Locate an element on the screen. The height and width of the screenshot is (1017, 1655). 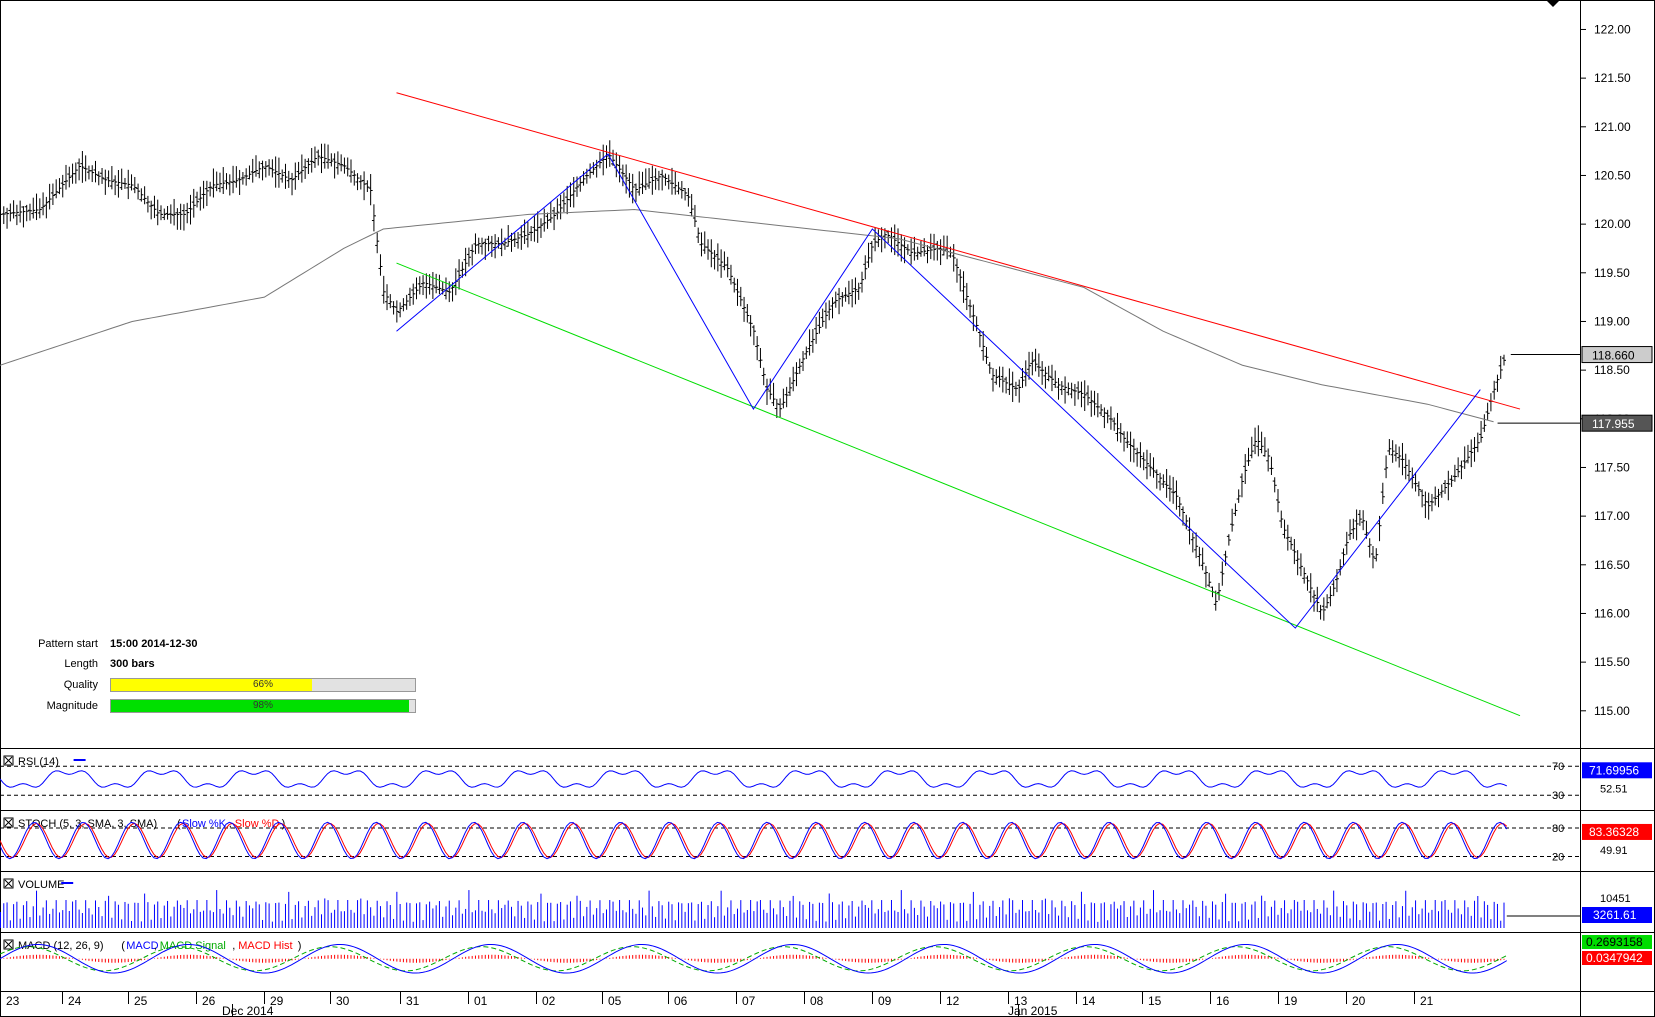
time-tick-label: 14 is located at coordinates (1089, 1001).